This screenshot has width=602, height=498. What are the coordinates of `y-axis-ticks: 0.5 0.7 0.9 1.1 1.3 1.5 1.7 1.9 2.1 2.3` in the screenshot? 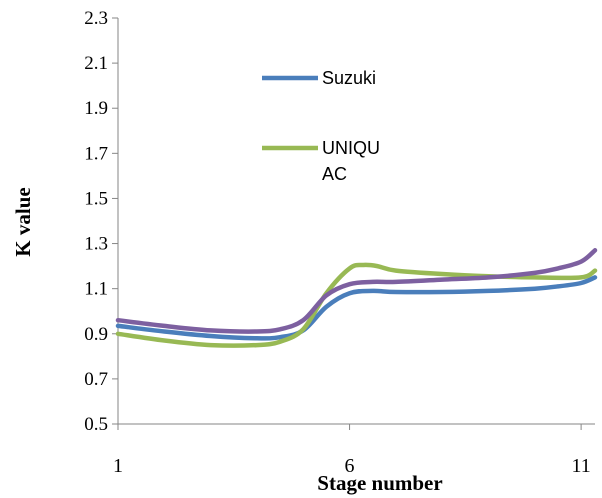 It's located at (101, 221).